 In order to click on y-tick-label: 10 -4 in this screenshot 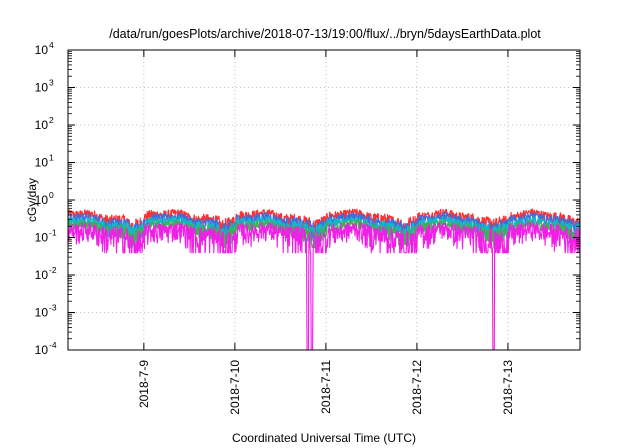, I will do `click(46, 348)`.